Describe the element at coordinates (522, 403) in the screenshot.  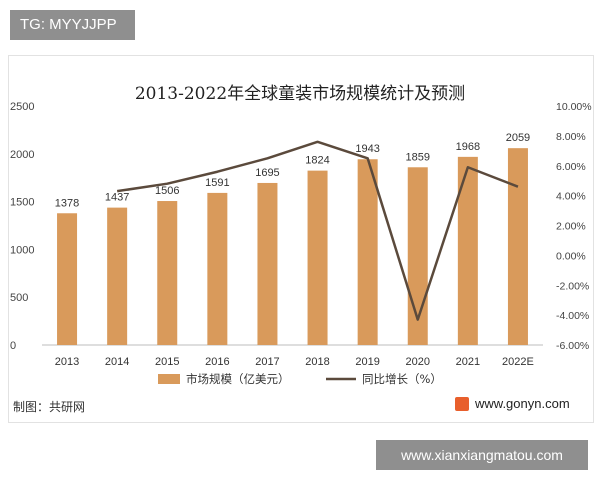
I see `site-url: www.gonyn.com` at that location.